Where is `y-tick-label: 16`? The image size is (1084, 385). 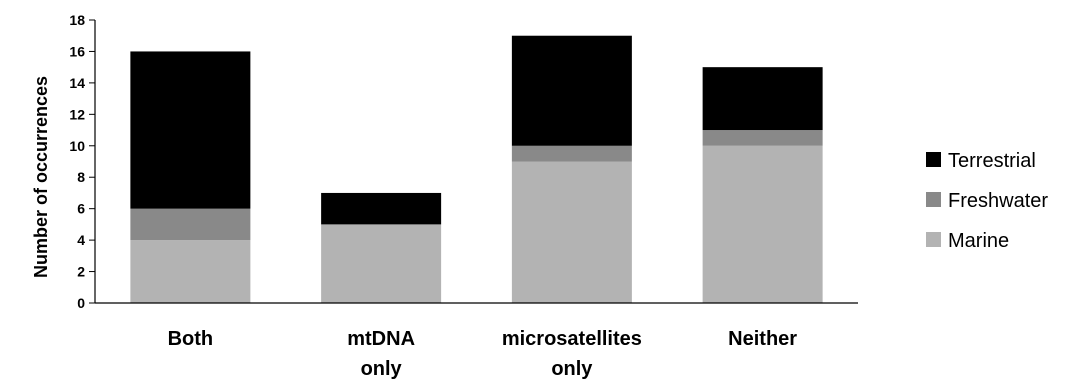 y-tick-label: 16 is located at coordinates (77, 51).